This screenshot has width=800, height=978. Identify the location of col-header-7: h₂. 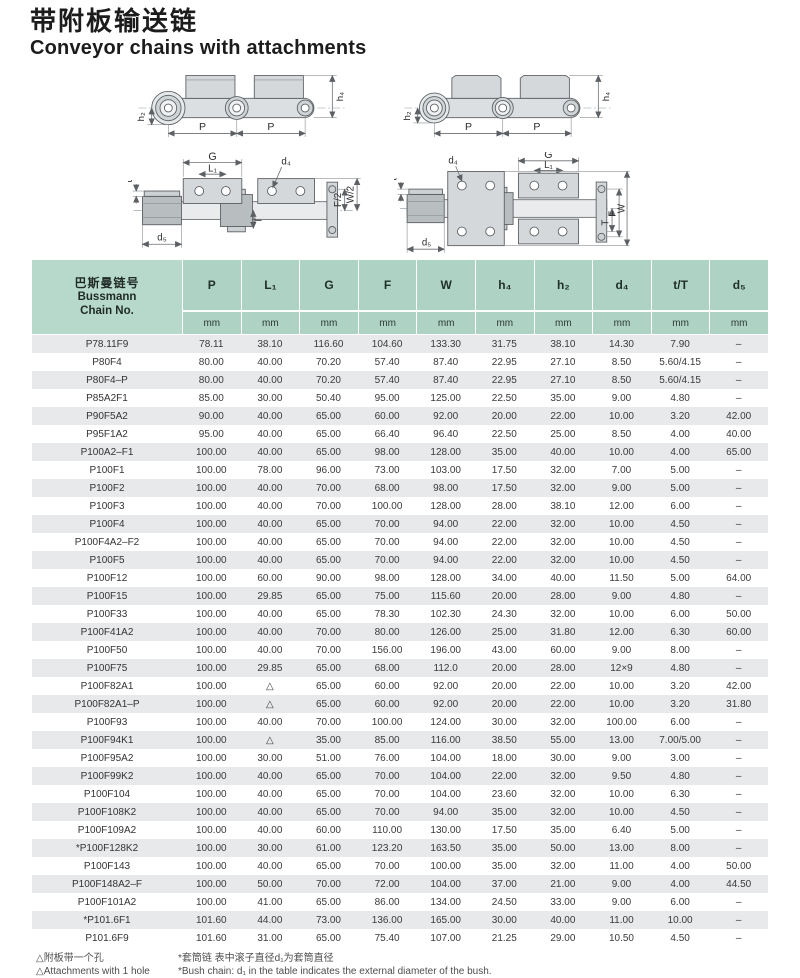
(563, 285).